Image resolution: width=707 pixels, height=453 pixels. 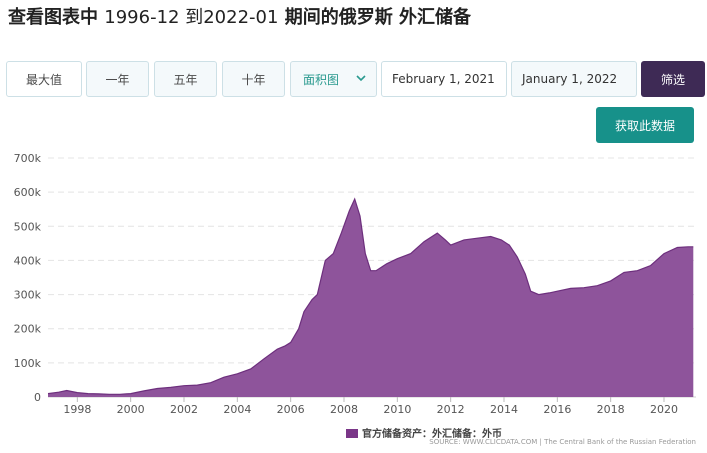 What do you see at coordinates (557, 409) in the screenshot?
I see `x-tick-label: 2016` at bounding box center [557, 409].